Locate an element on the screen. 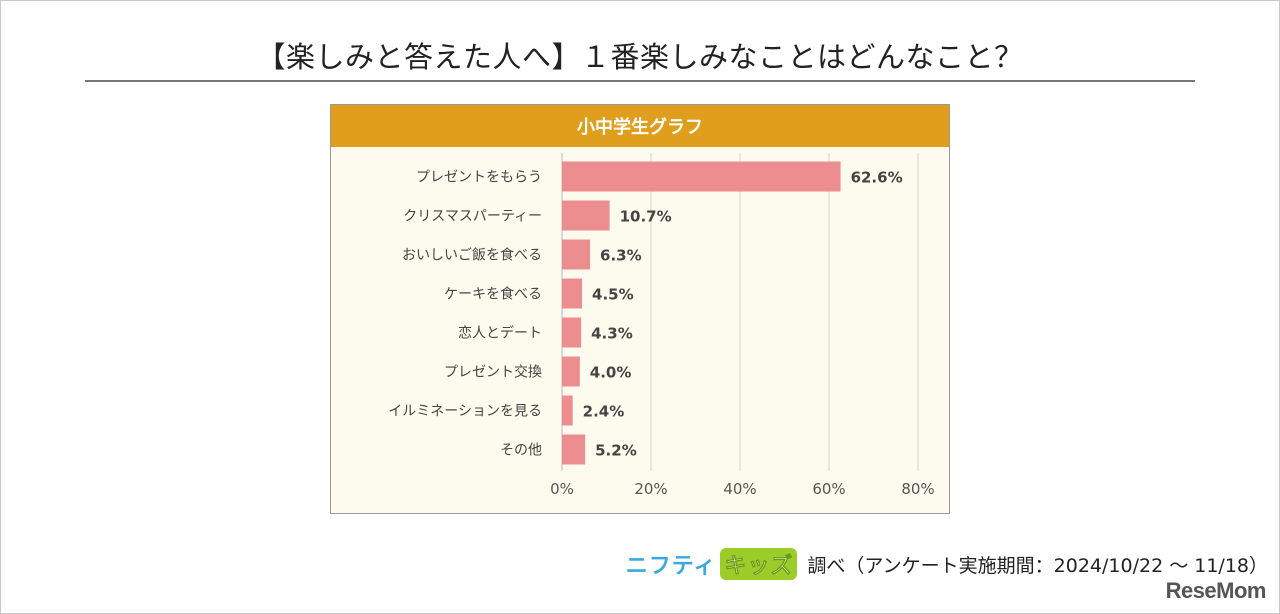 This screenshot has width=1280, height=614. chart-title: 【楽しみと答えた人へ】１番楽しみなことはどんなこと？ is located at coordinates (640, 57).